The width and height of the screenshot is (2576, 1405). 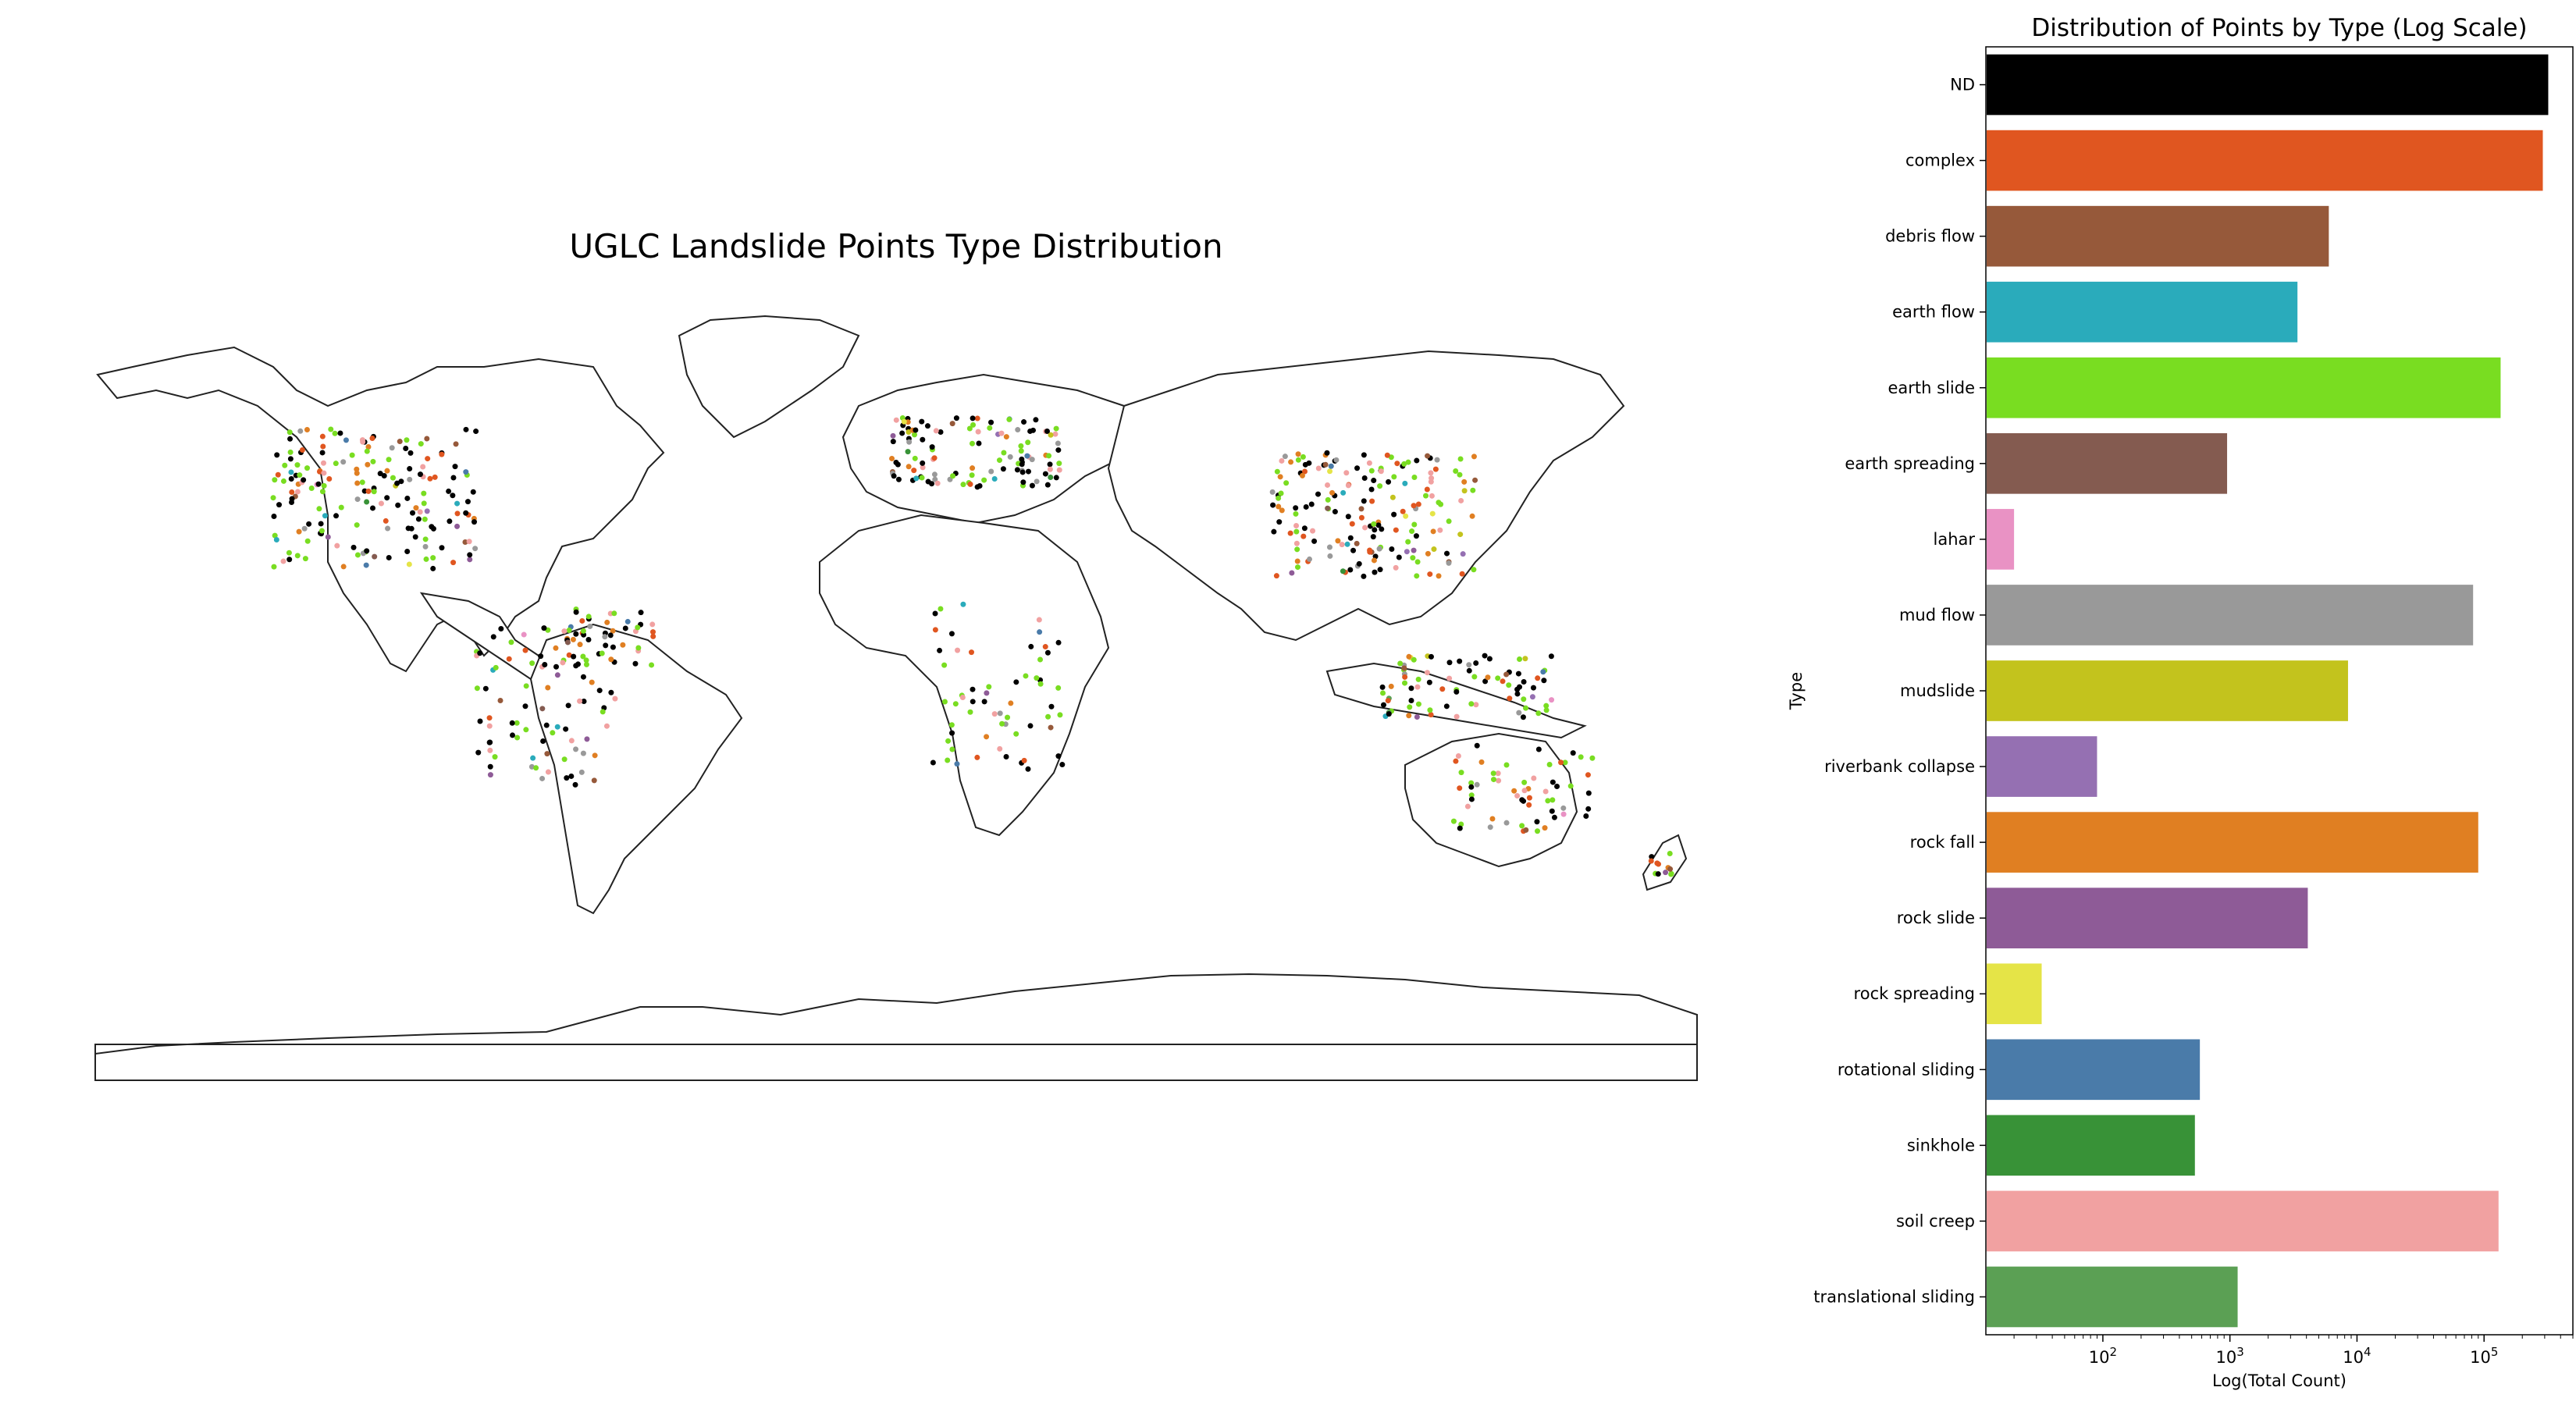 I want to click on bar-lahar, so click(x=2001, y=540).